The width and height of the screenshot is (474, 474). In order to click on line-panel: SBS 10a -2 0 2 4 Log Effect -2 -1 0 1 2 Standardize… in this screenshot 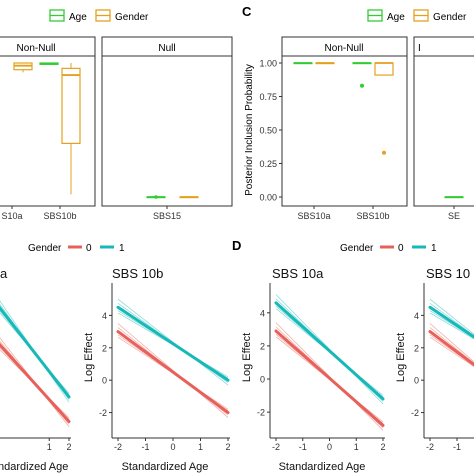, I will do `click(313, 369)`.